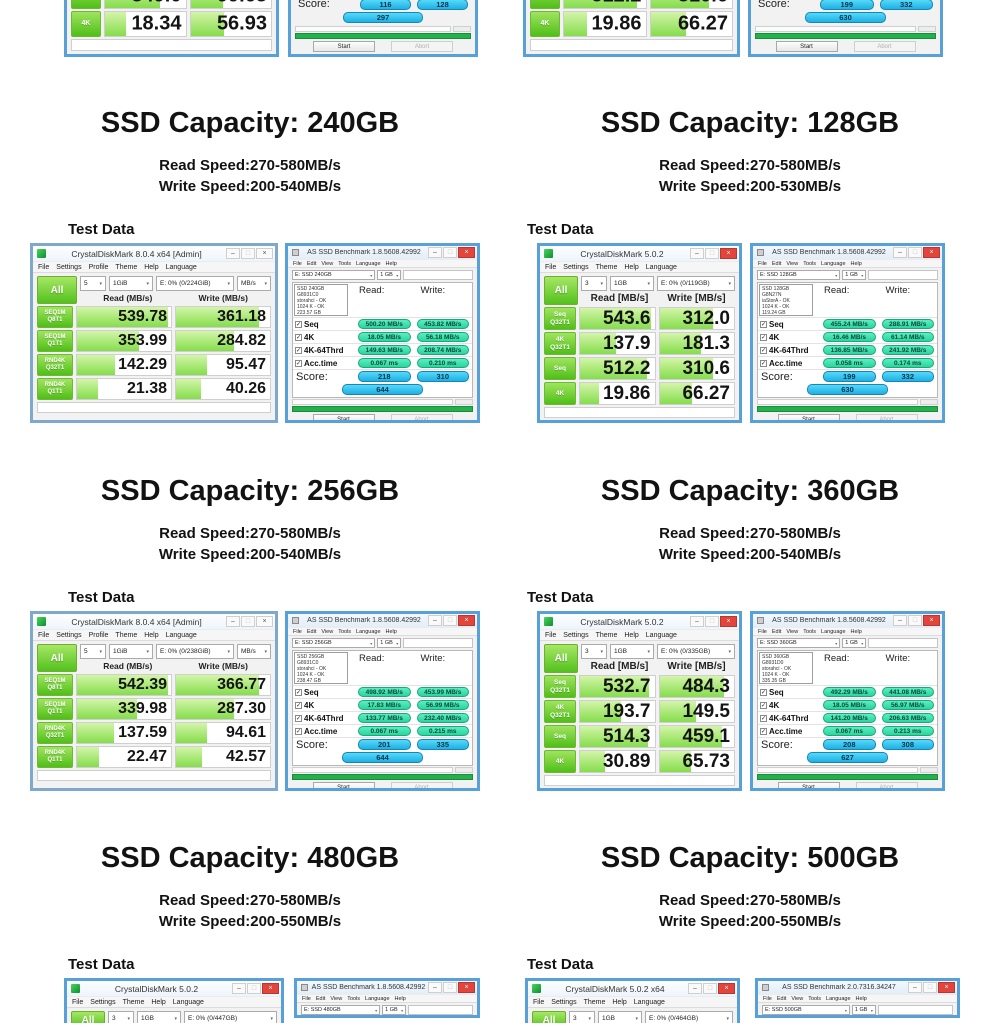  Describe the element at coordinates (334, 275) in the screenshot. I see `drive-select: E: SSD 240GB ▾` at that location.